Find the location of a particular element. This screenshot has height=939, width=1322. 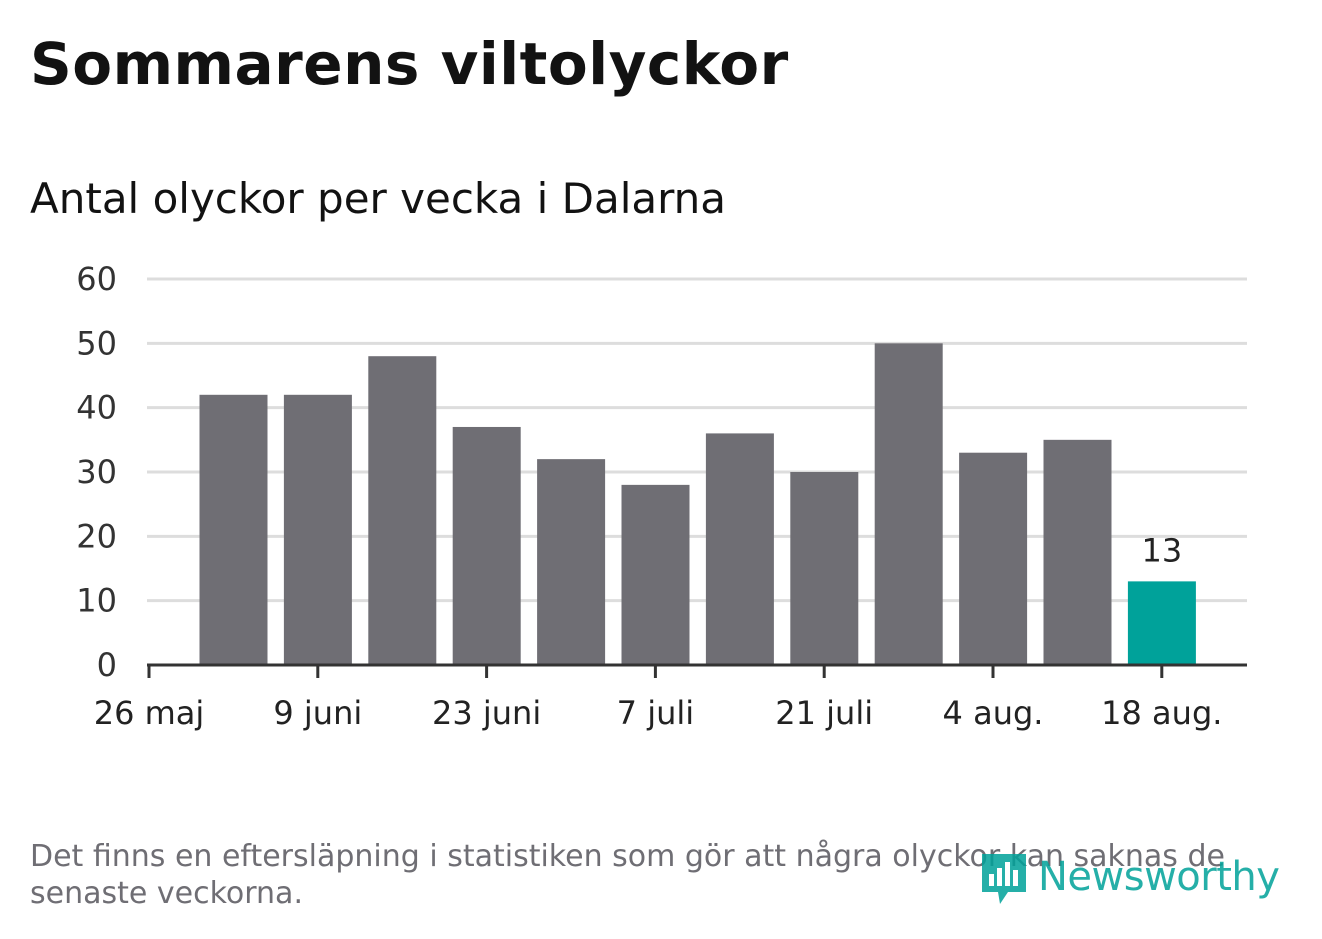

y-tick-label: 40 is located at coordinates (96, 408).